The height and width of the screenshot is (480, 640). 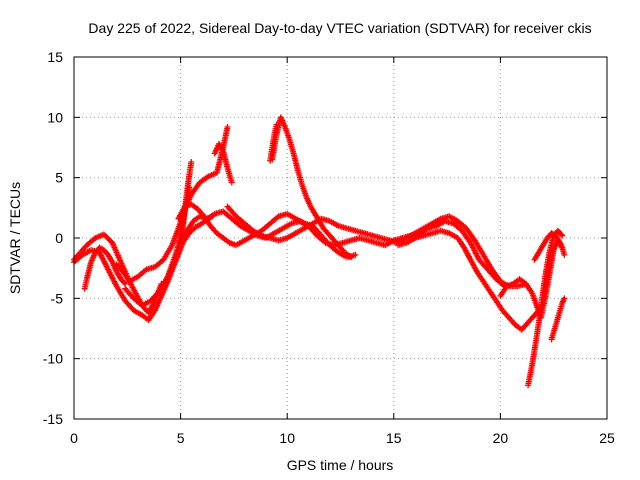 I want to click on y-tick-label: -5, so click(x=57, y=298).